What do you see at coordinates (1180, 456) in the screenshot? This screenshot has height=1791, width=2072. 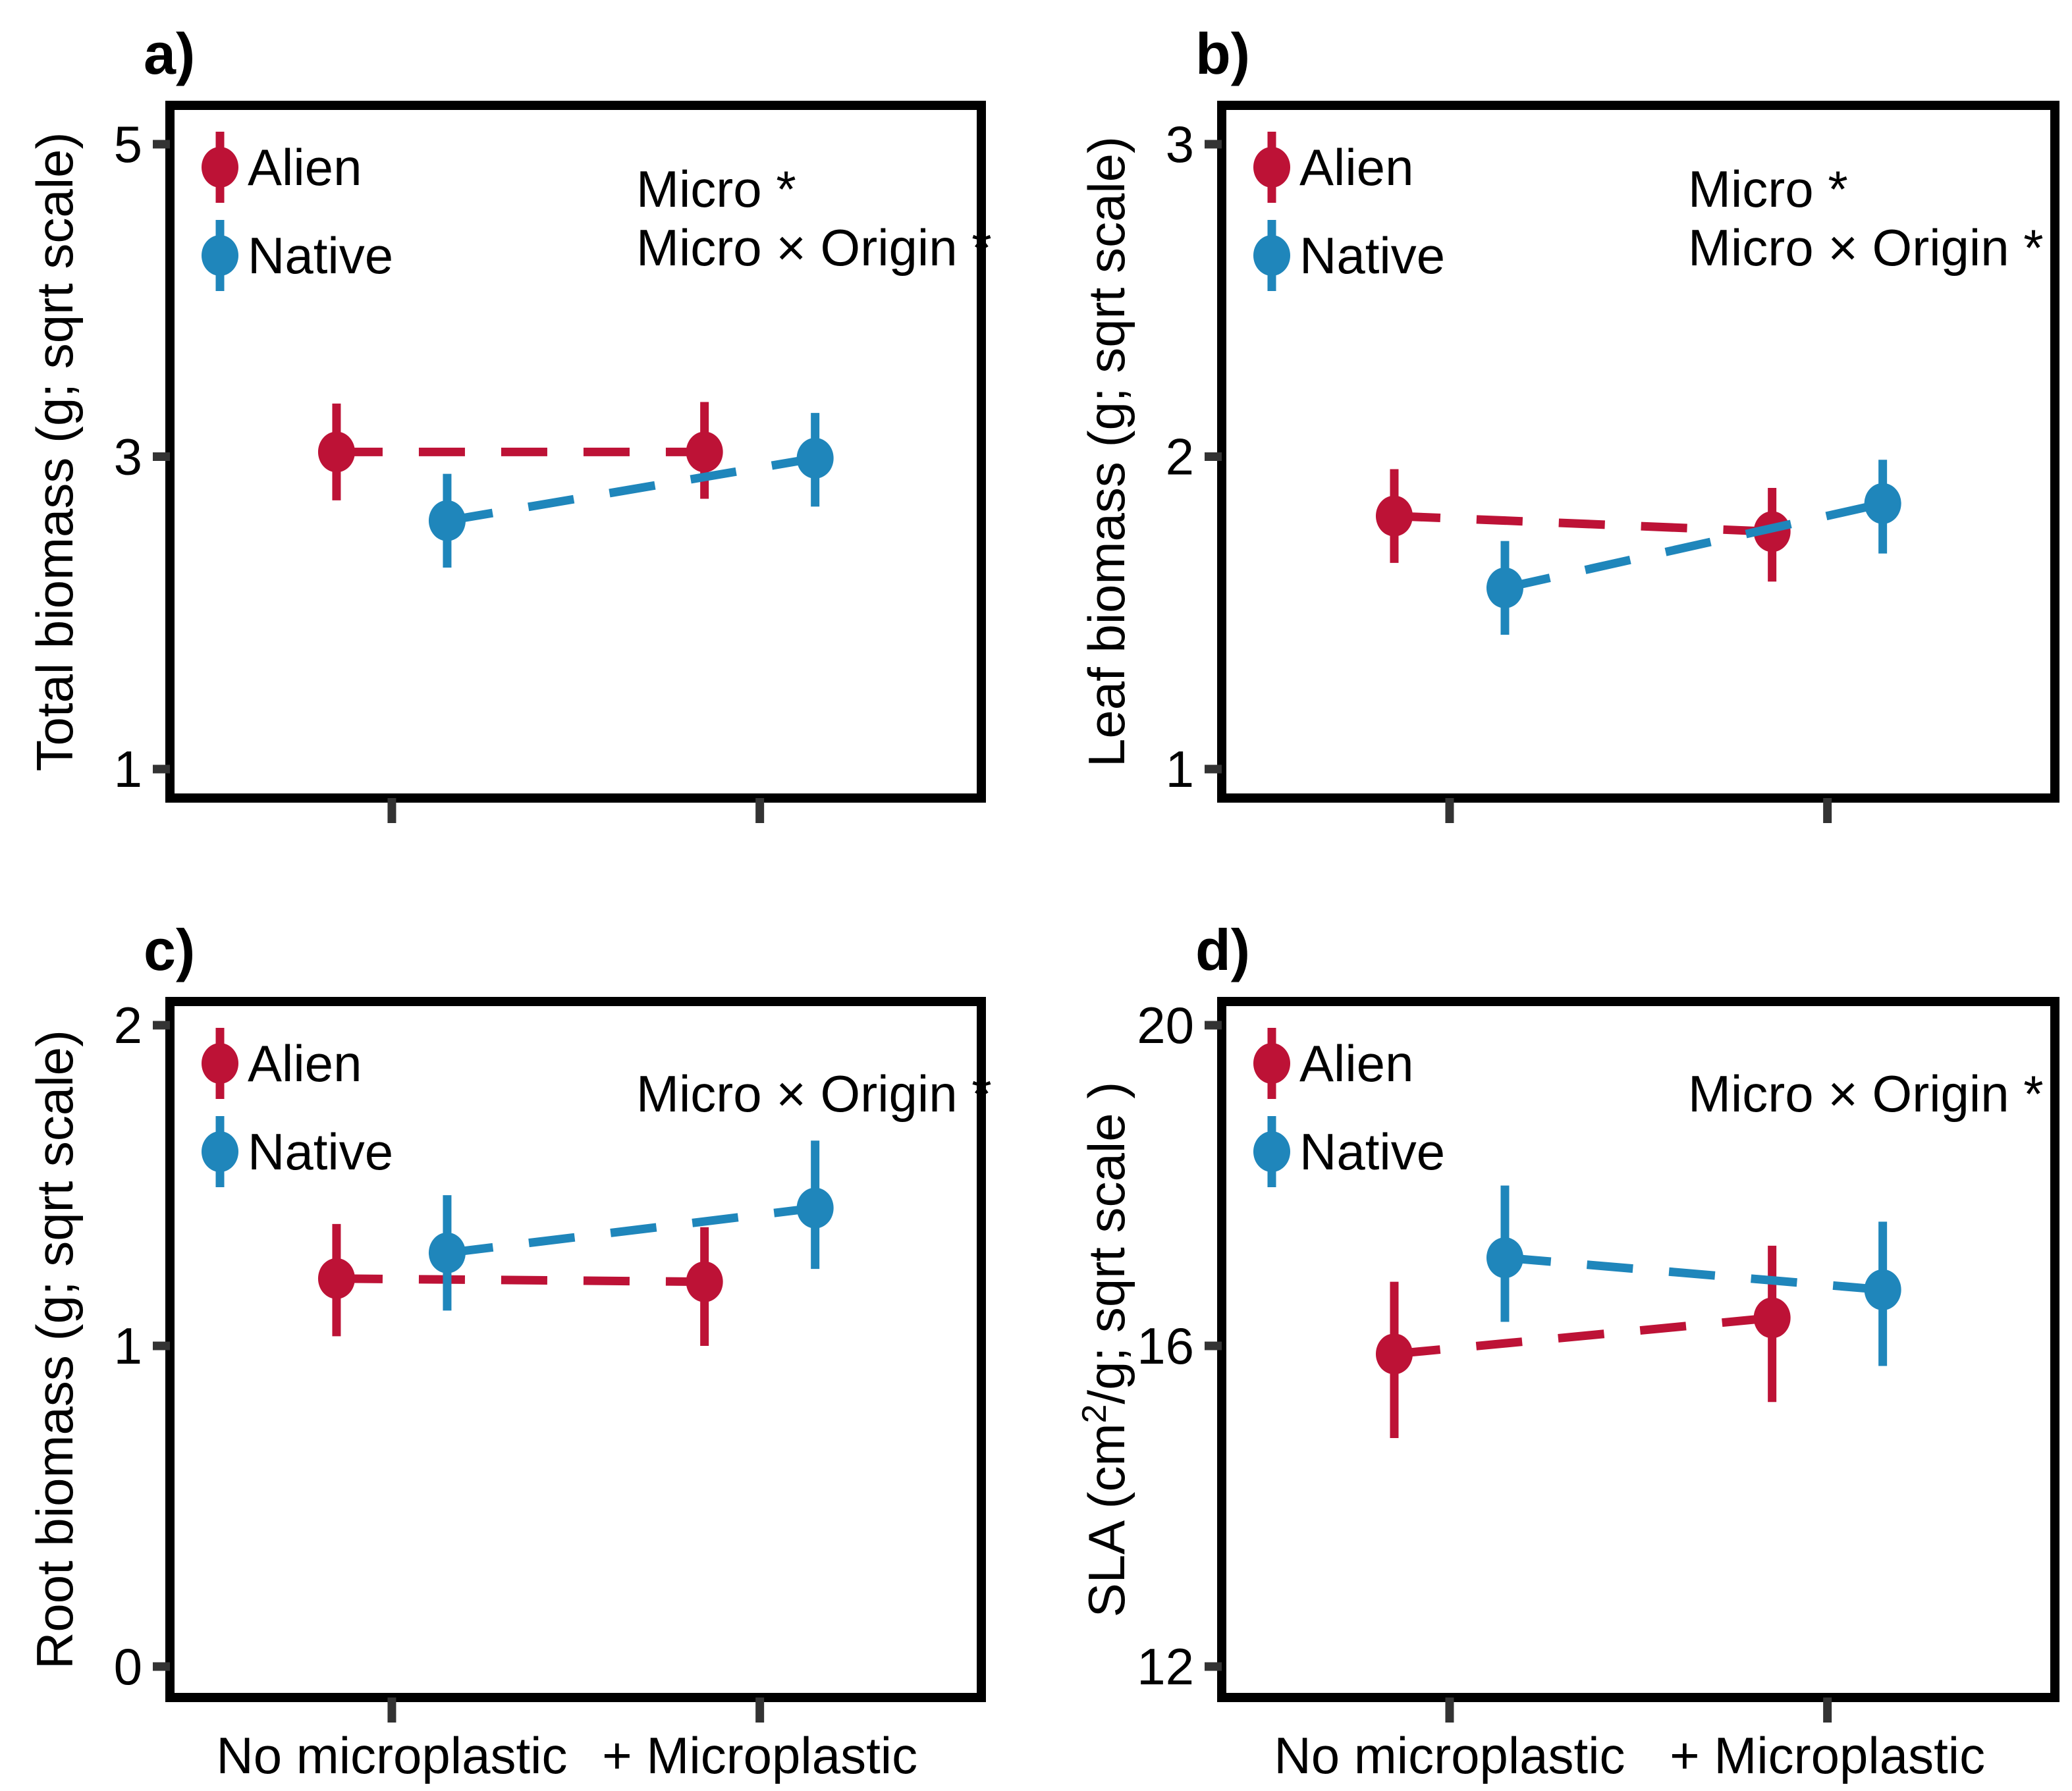 I see `y-tick-label-b: 2` at bounding box center [1180, 456].